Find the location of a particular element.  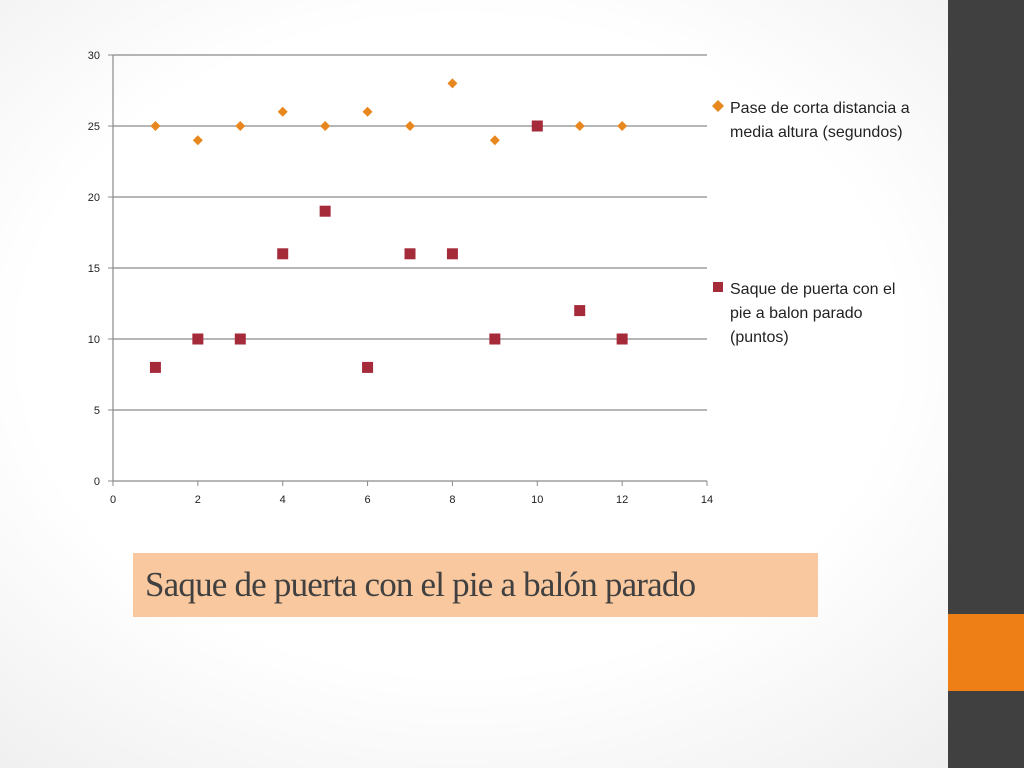

y-tick-label: 30 is located at coordinates (94, 56).